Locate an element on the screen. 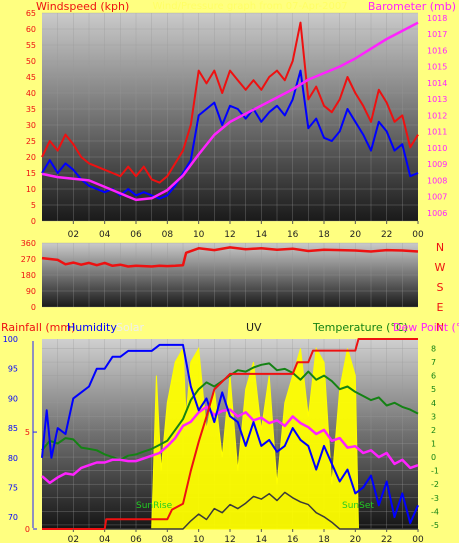  rainfall-y-ticks: 05 is located at coordinates (31, 481).